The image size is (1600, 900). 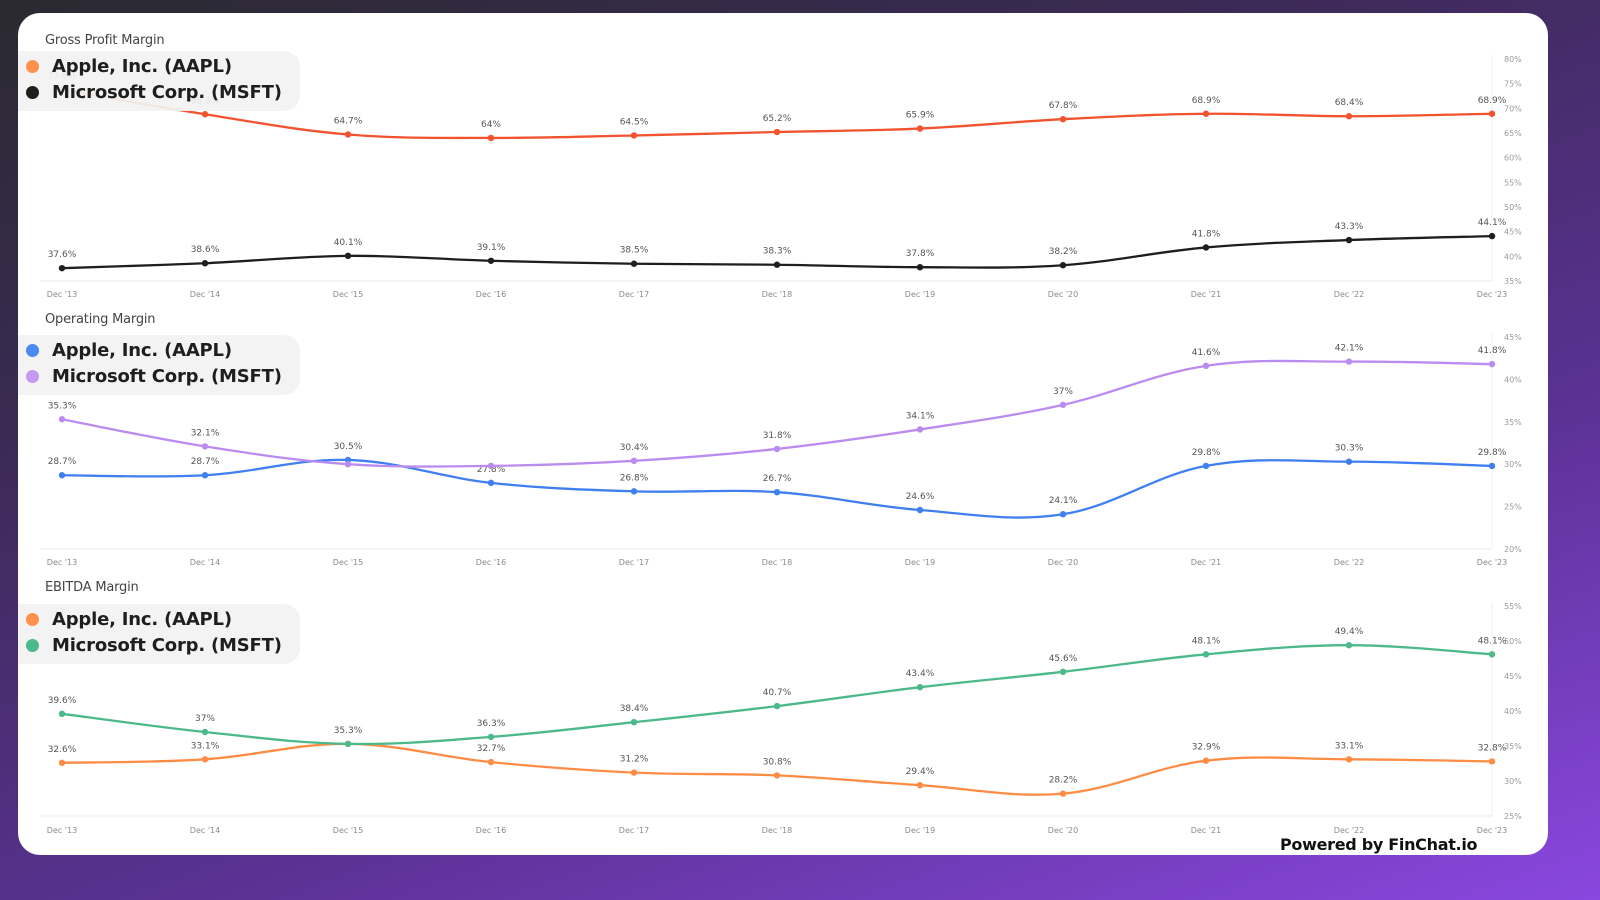 What do you see at coordinates (1349, 103) in the screenshot?
I see `data-label: 68.4%` at bounding box center [1349, 103].